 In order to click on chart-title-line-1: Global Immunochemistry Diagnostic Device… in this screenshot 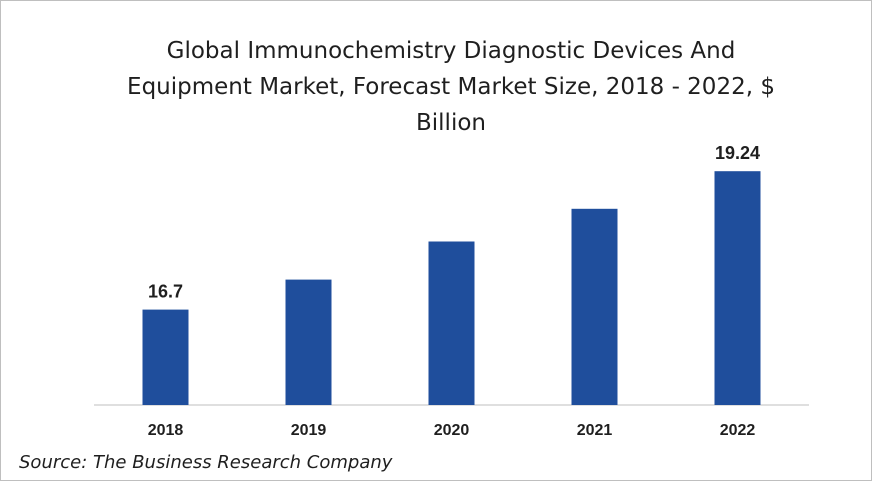, I will do `click(451, 51)`.